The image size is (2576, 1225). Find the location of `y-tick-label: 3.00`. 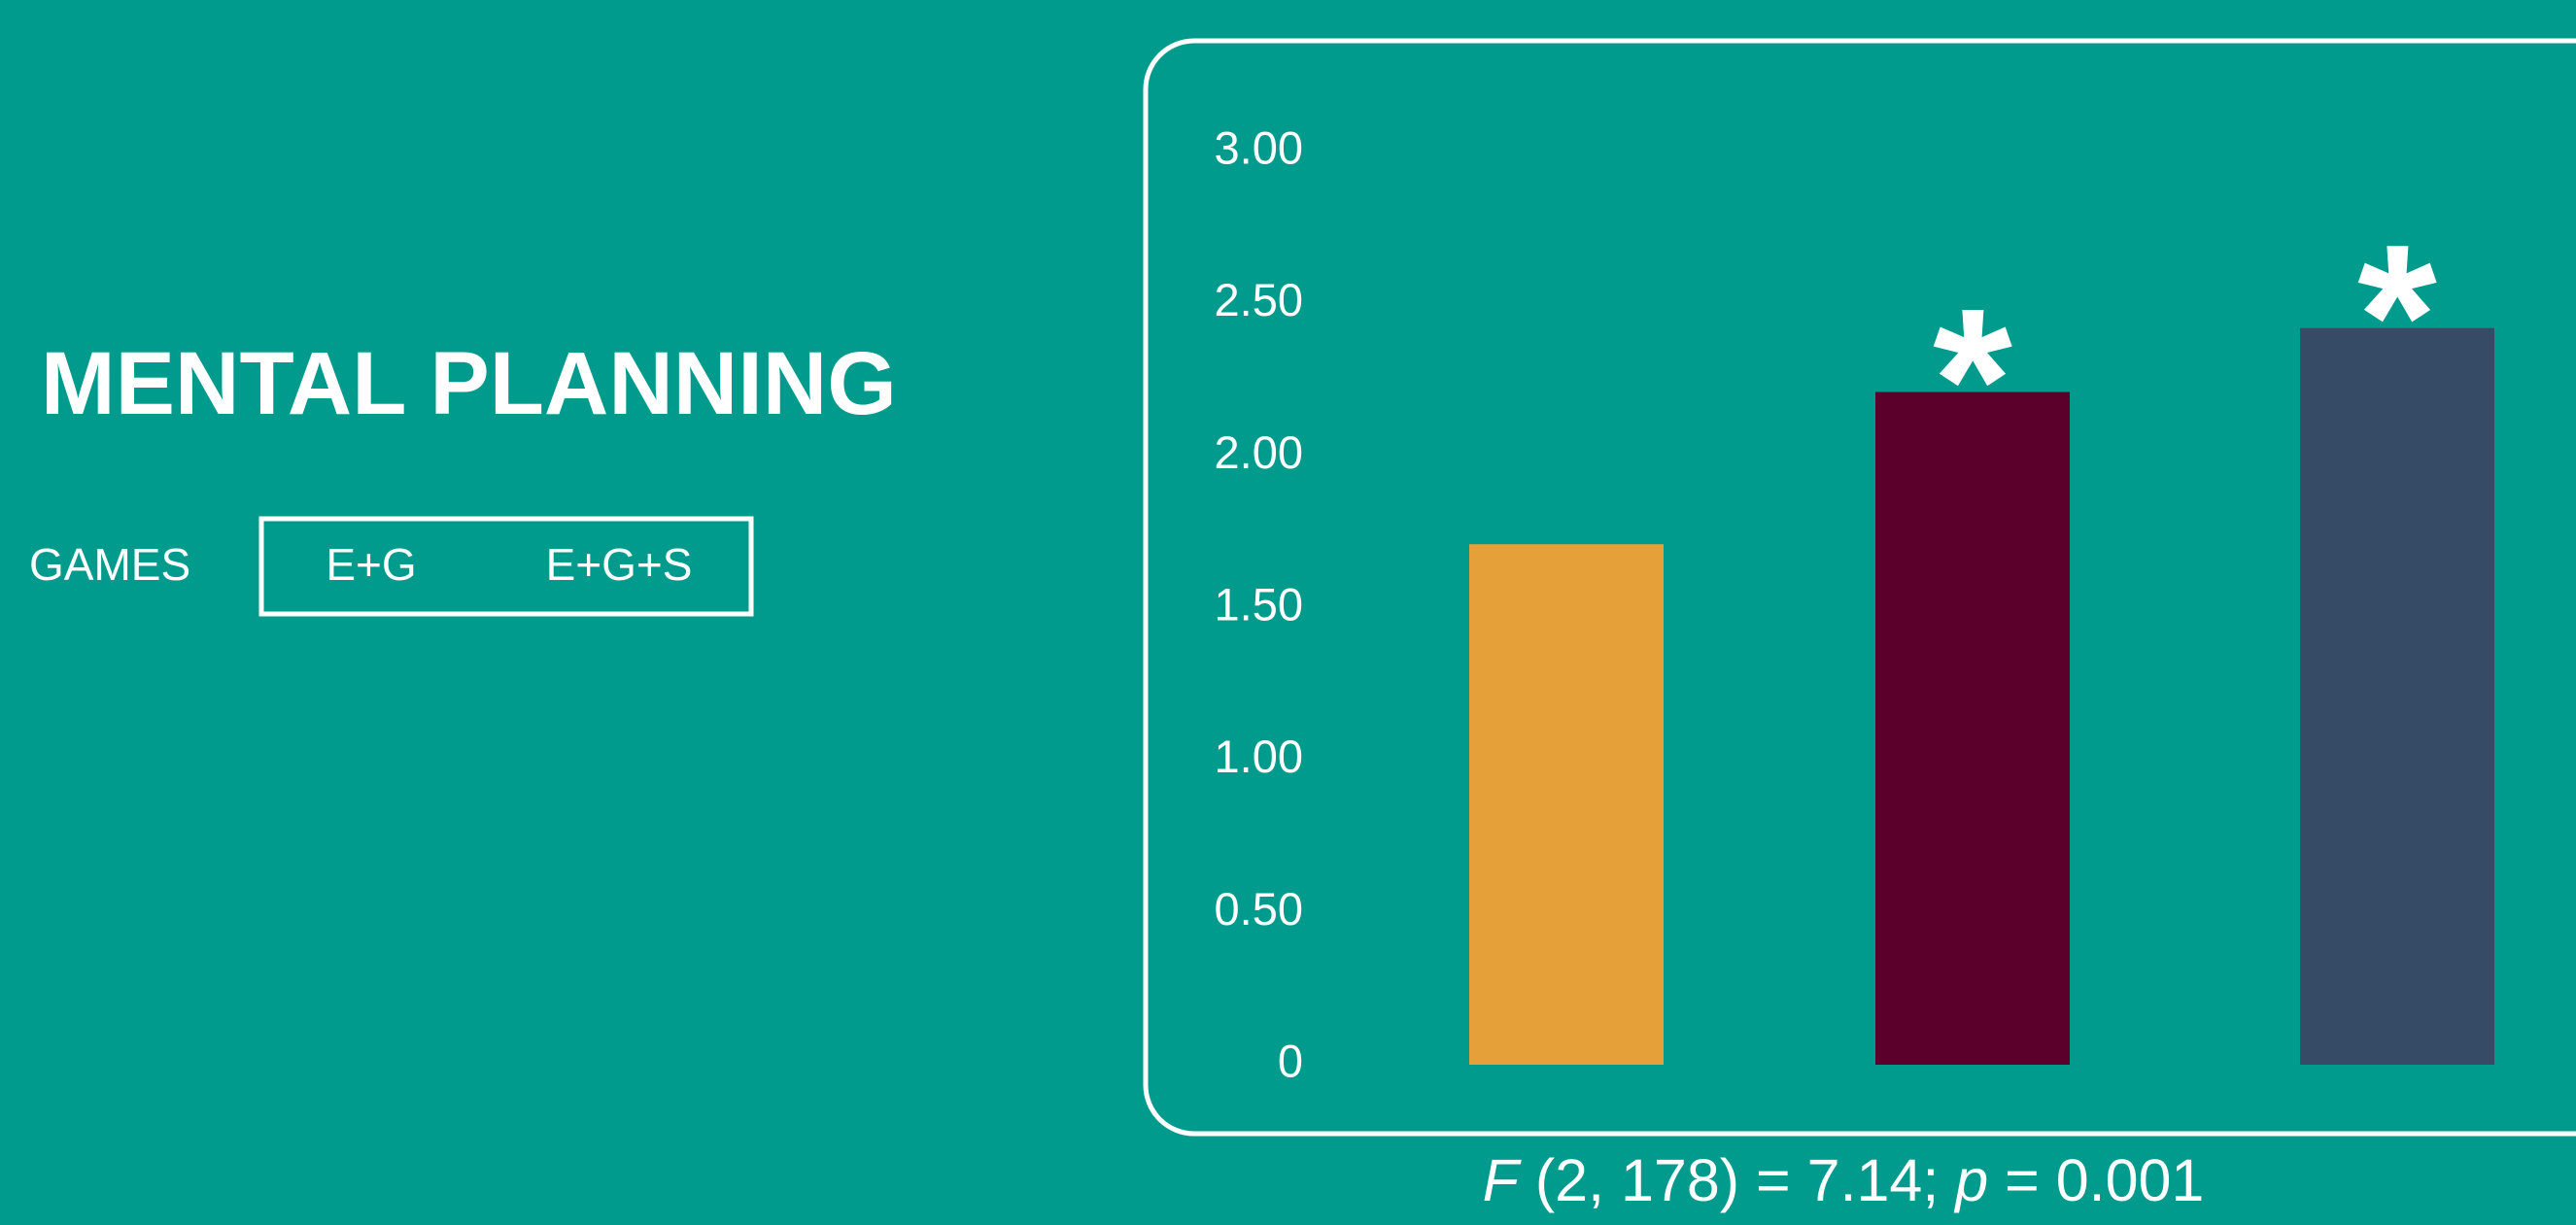

y-tick-label: 3.00 is located at coordinates (1259, 147).